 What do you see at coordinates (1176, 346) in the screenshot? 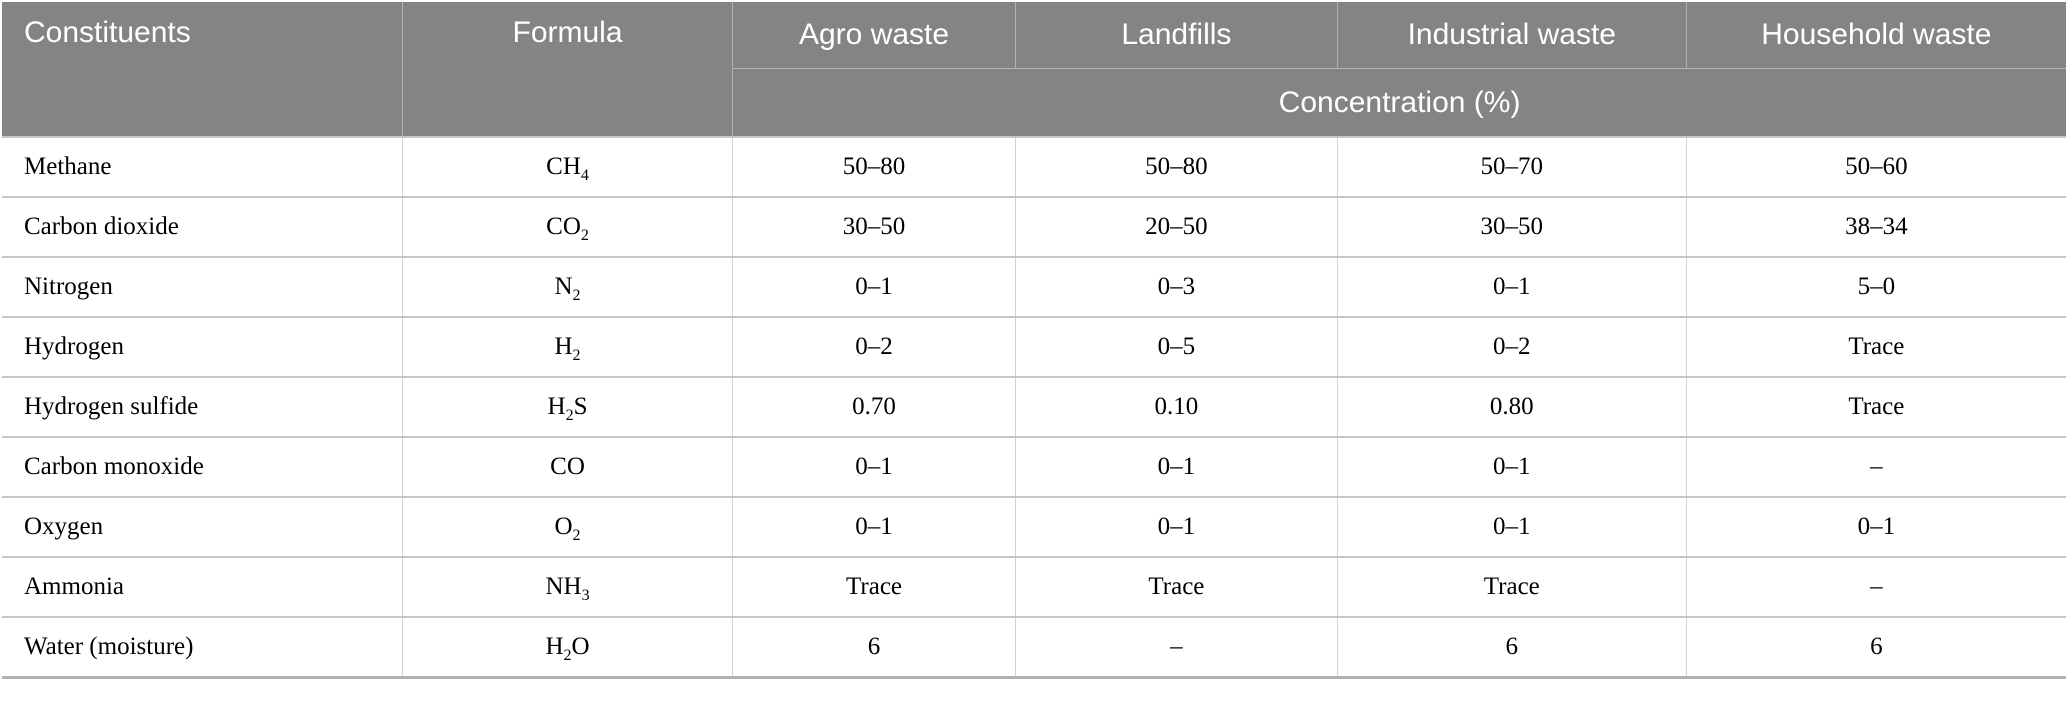
I see `value-cell-landfills: 0–5` at bounding box center [1176, 346].